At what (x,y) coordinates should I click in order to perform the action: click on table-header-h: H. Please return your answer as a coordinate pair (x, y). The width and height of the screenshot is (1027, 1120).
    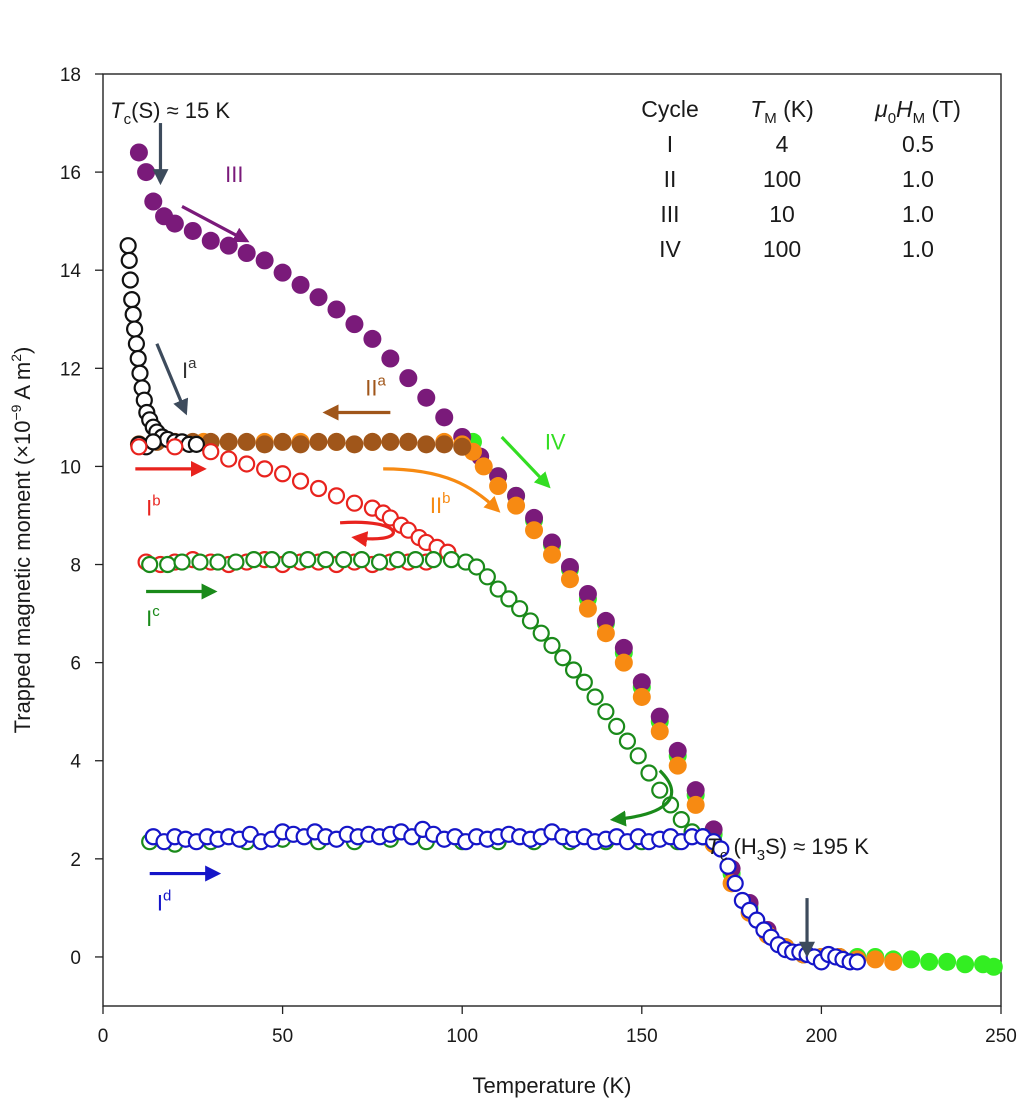
    Looking at the image, I should click on (904, 109).